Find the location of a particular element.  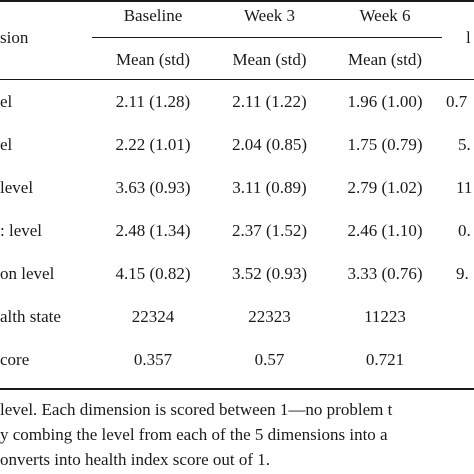

row-week6-value: 0.721 is located at coordinates (385, 359).